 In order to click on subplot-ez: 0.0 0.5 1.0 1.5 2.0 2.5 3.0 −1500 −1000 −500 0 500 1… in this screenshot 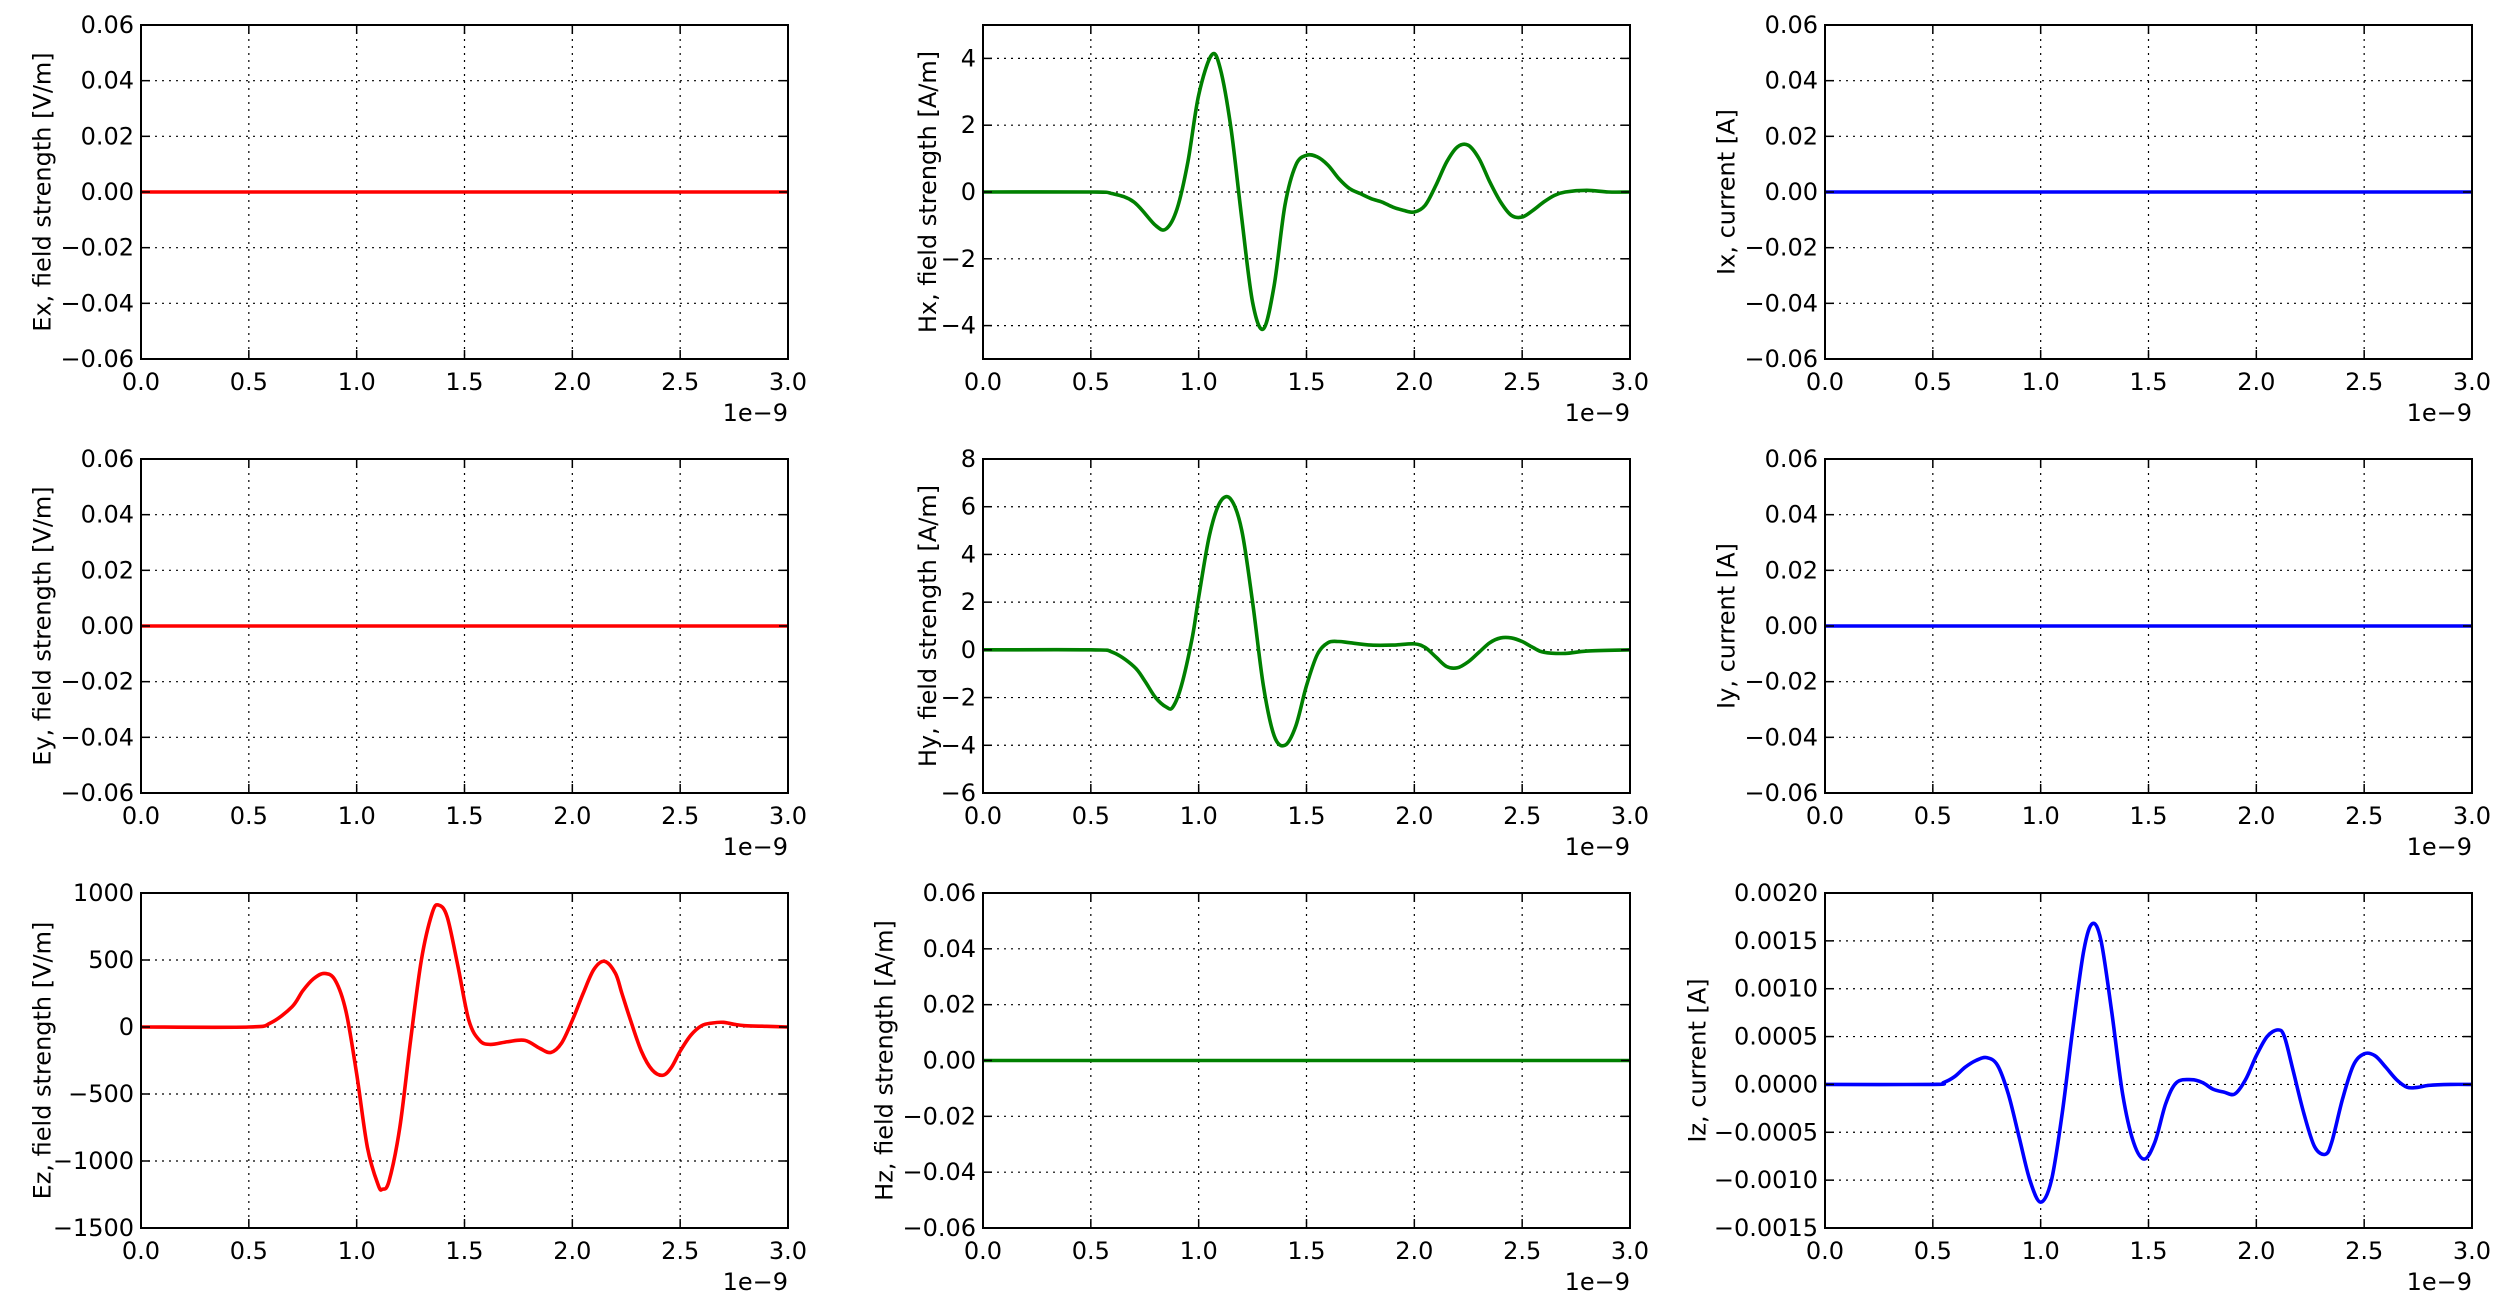, I will do `click(418, 1087)`.